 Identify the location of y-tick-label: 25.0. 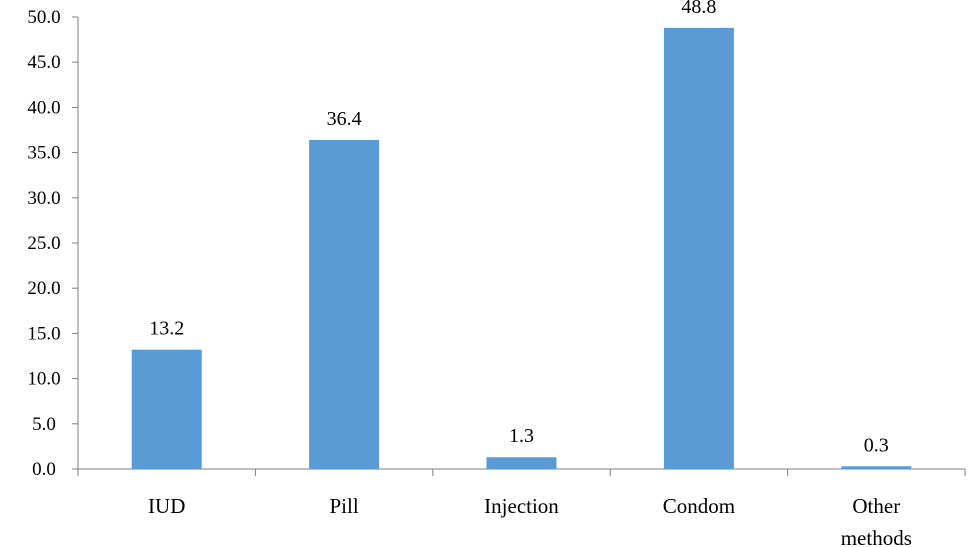
(43, 243).